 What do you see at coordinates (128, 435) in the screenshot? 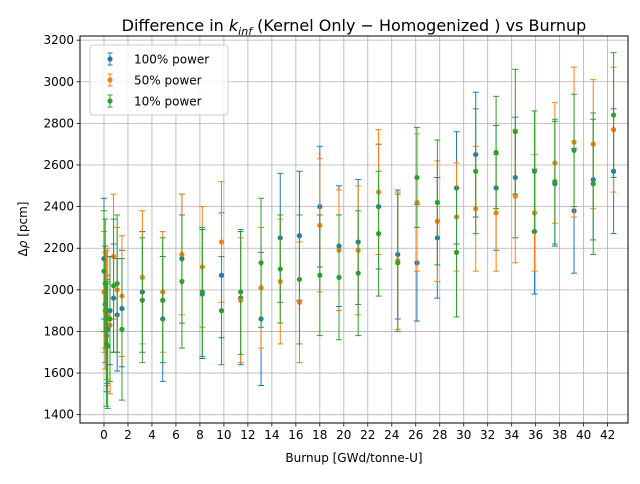
I see `x-tick-label: 2` at bounding box center [128, 435].